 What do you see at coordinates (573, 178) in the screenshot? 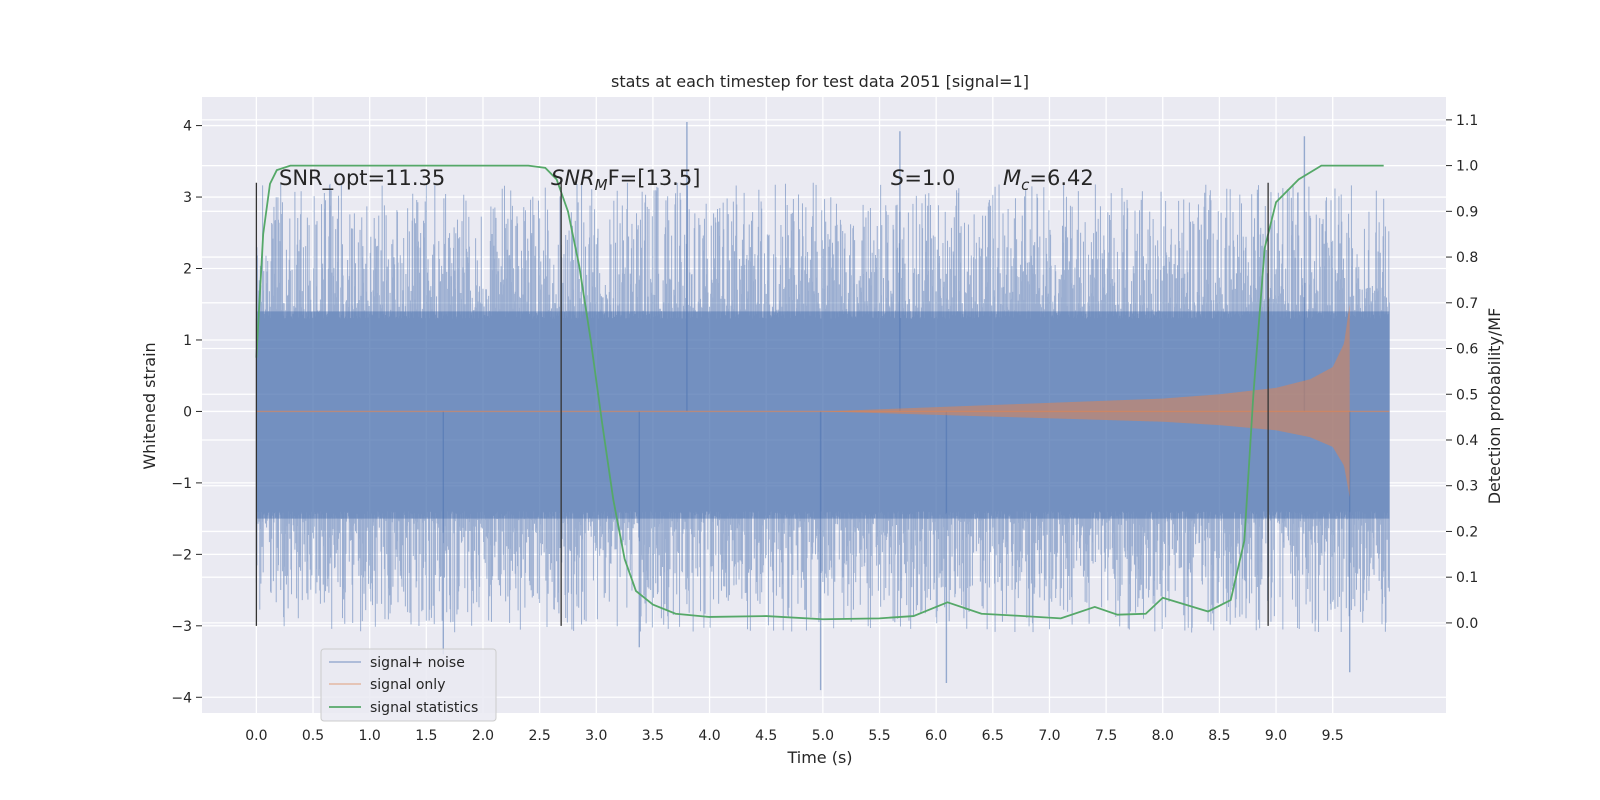
I see `annotation-snr-mf-var: SNR` at bounding box center [573, 178].